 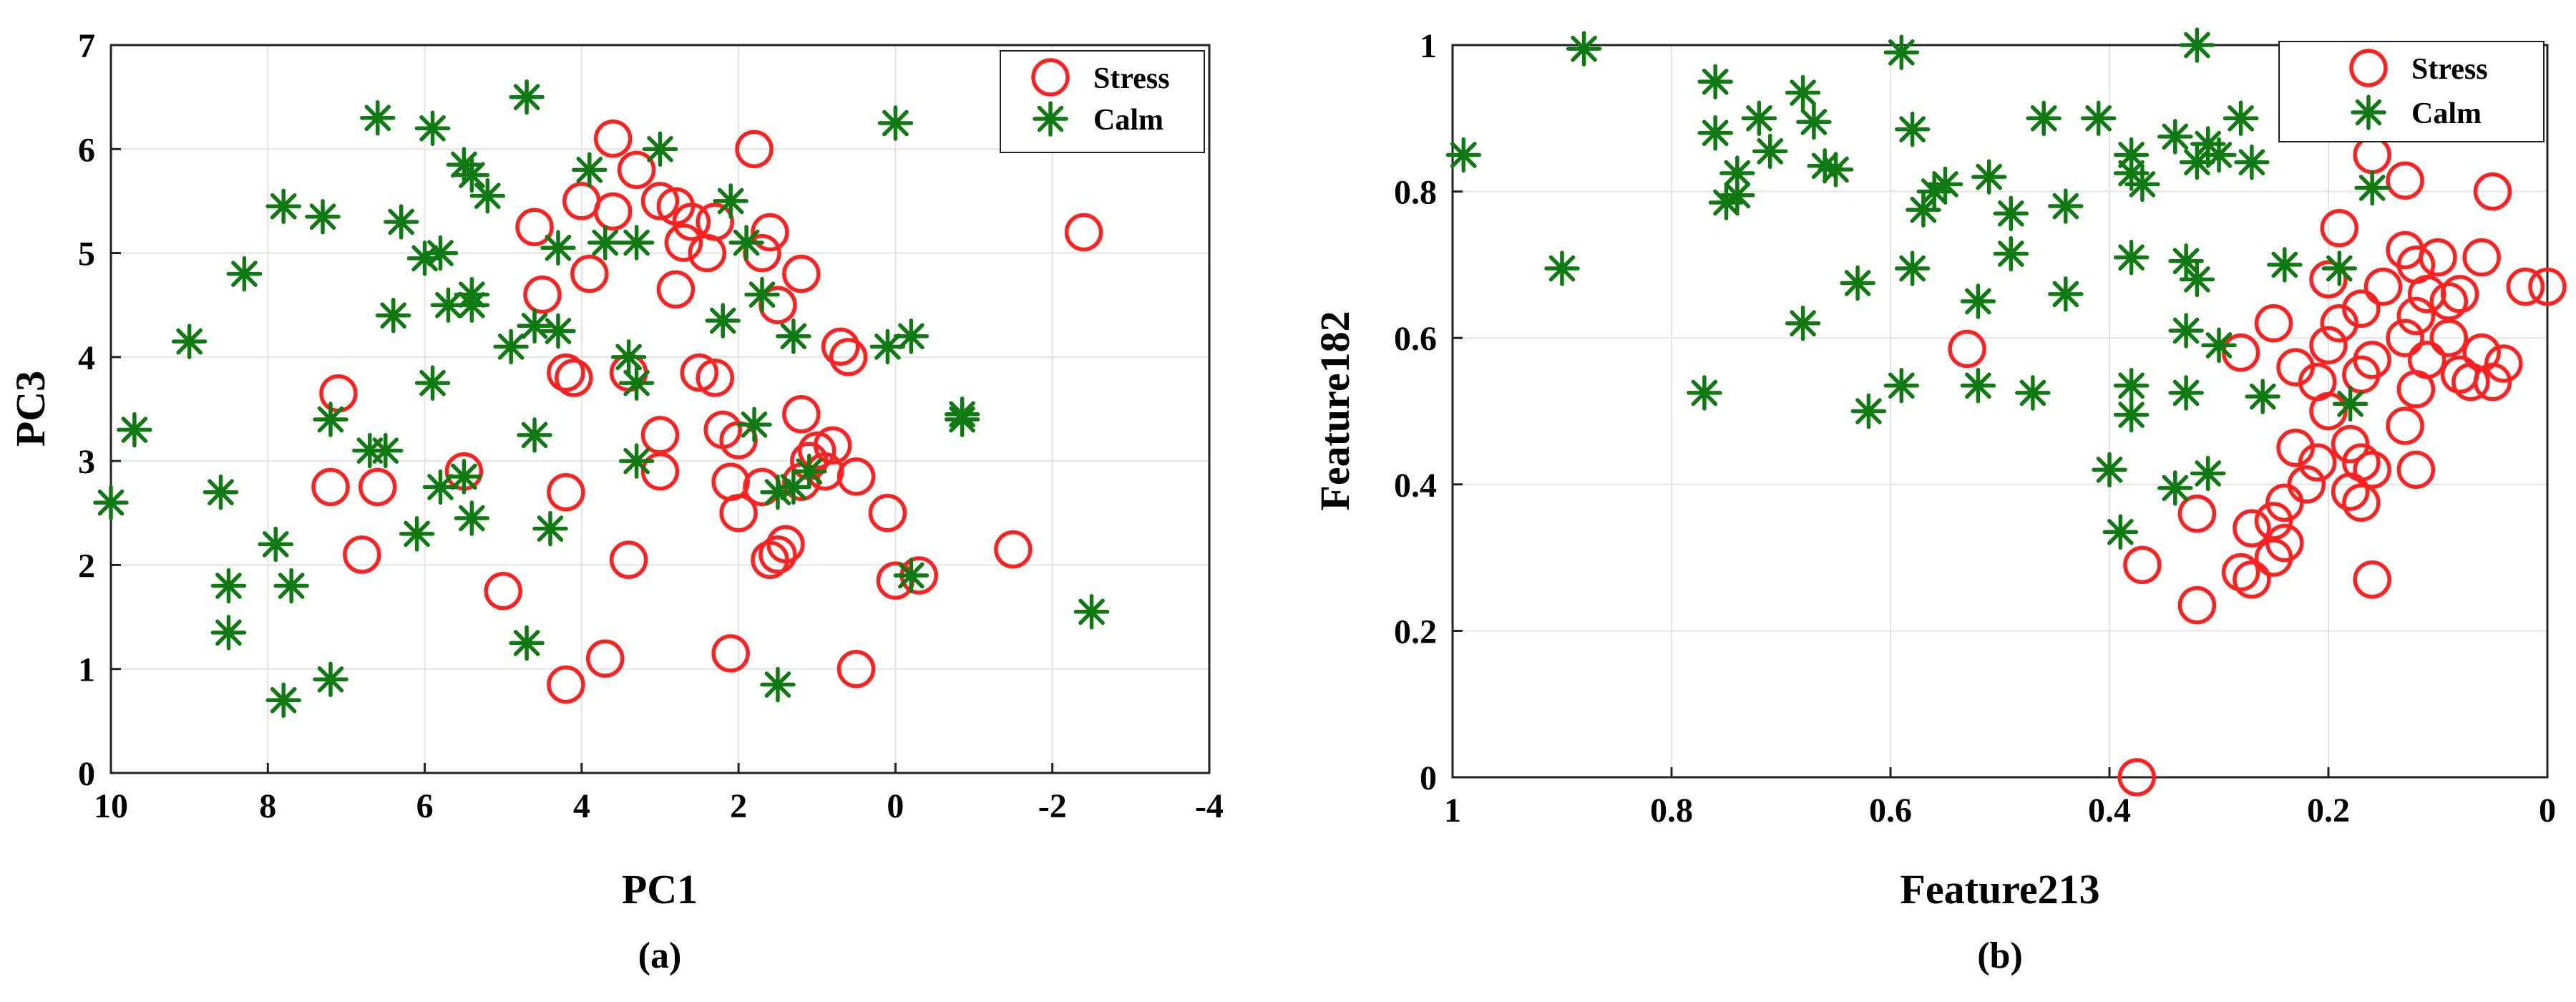 What do you see at coordinates (1415, 193) in the screenshot?
I see `y-tick-label: 0.8` at bounding box center [1415, 193].